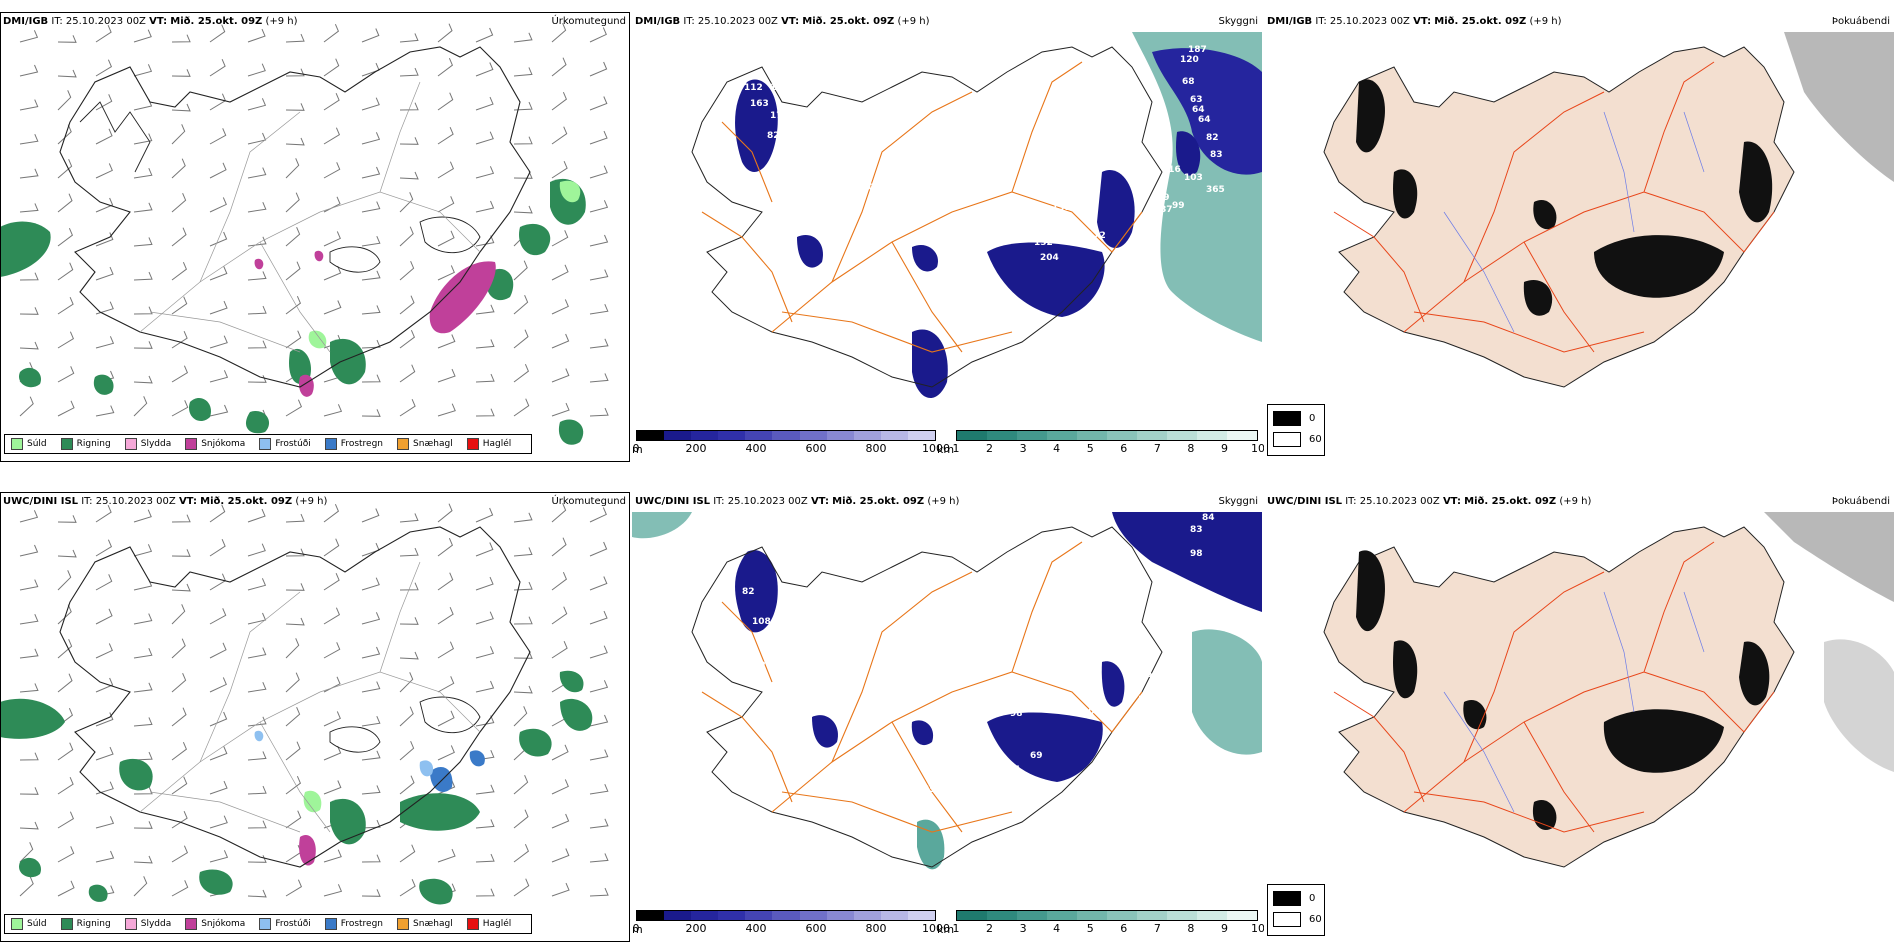  Describe the element at coordinates (990, 448) in the screenshot. I see `colorbar-tick: 2` at that location.